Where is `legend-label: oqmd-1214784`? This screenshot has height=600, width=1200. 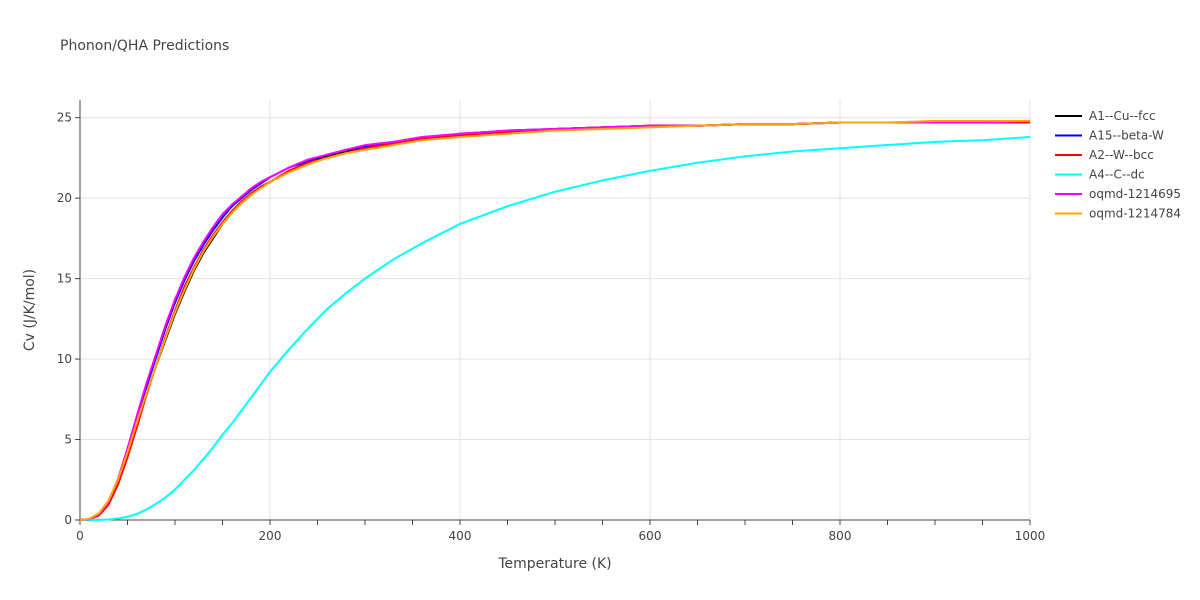
legend-label: oqmd-1214784 is located at coordinates (1135, 214).